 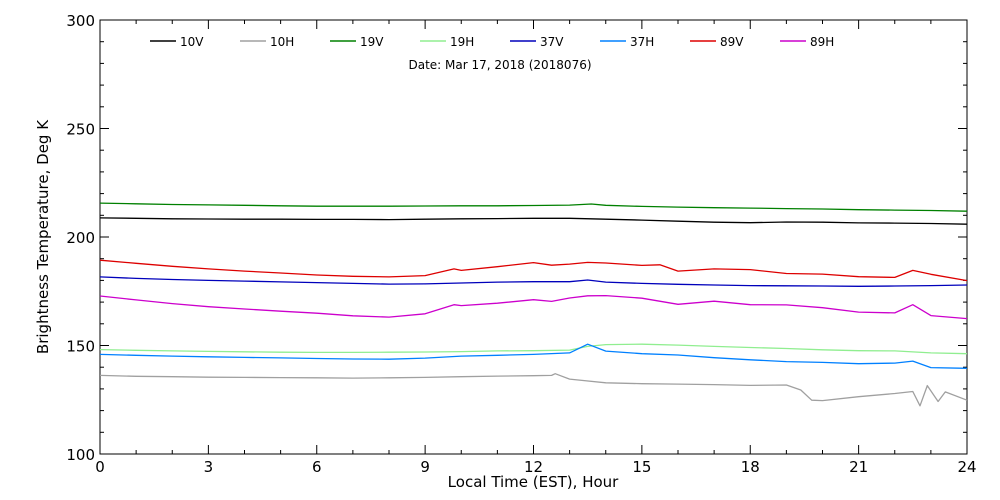 What do you see at coordinates (533, 349) in the screenshot?
I see `series-line-19h` at bounding box center [533, 349].